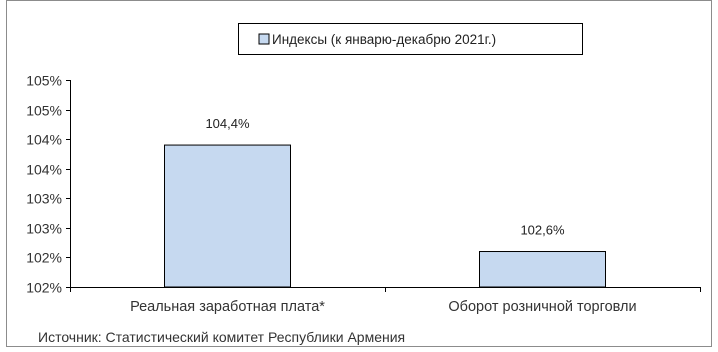  Describe the element at coordinates (227, 123) in the screenshot. I see `data-label: 104,4%` at that location.